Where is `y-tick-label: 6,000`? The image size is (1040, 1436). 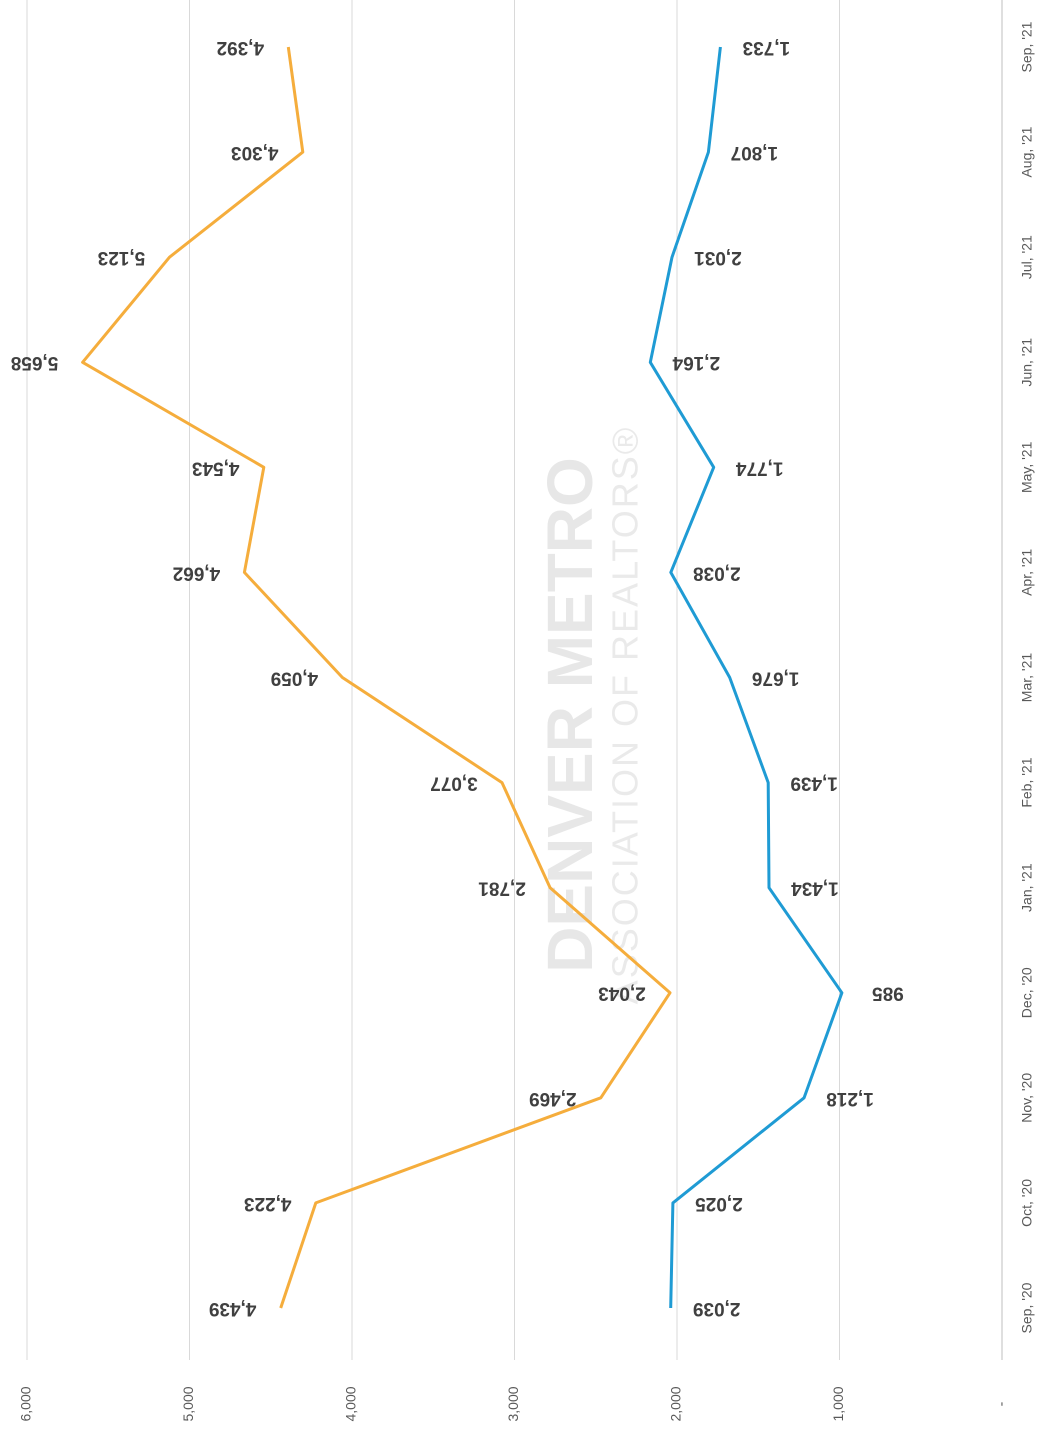 y-tick-label: 6,000 is located at coordinates (26, 1403).